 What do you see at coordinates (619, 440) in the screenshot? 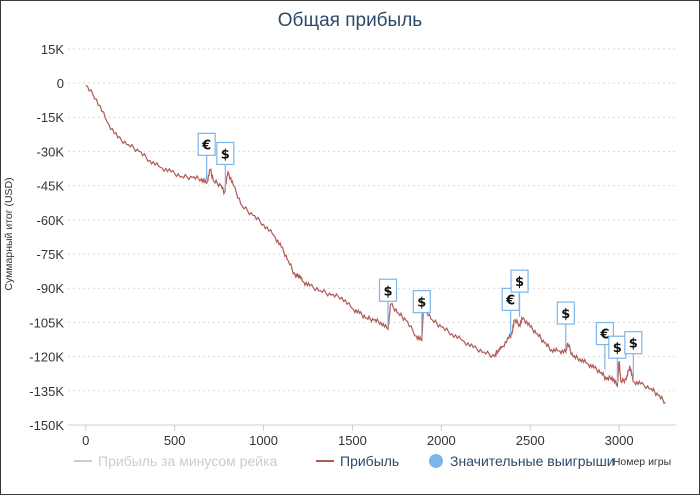
I see `x-tick-label: 3000` at bounding box center [619, 440].